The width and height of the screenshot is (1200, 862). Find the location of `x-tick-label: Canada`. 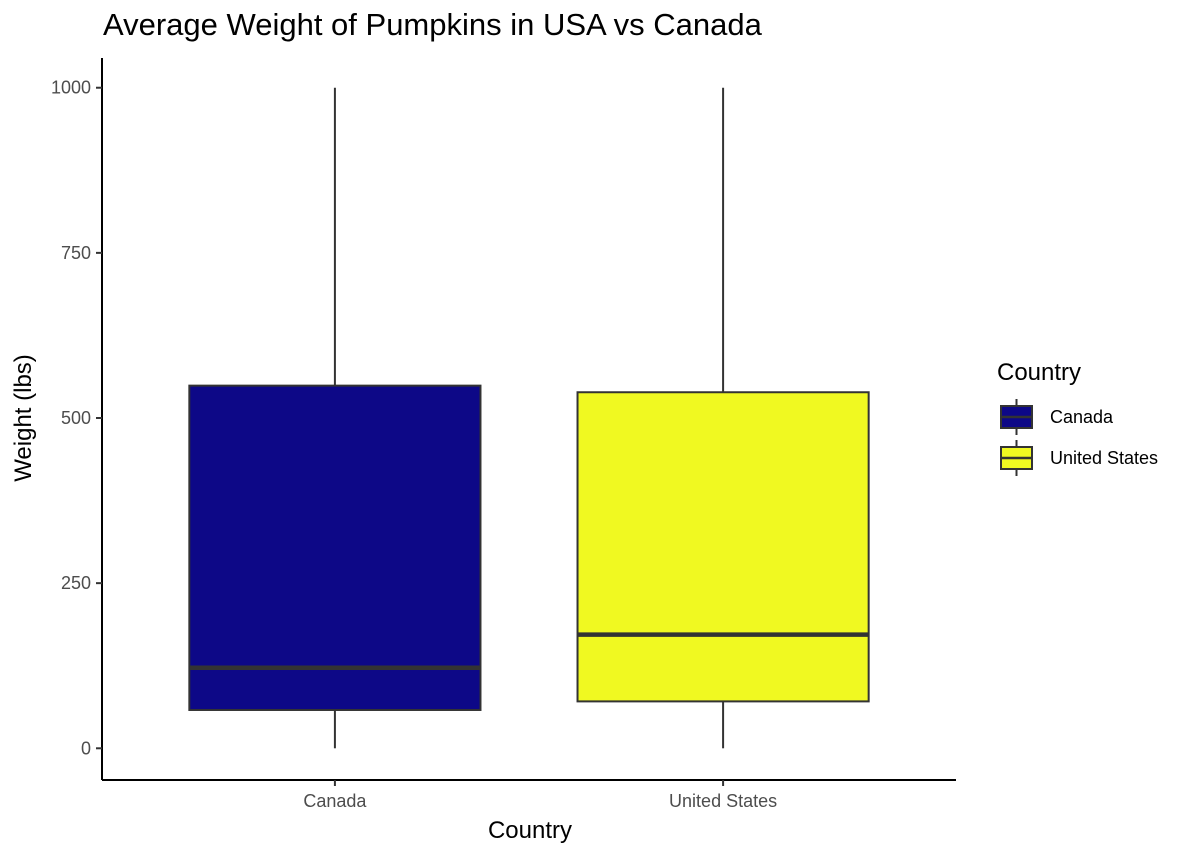

x-tick-label: Canada is located at coordinates (335, 801).